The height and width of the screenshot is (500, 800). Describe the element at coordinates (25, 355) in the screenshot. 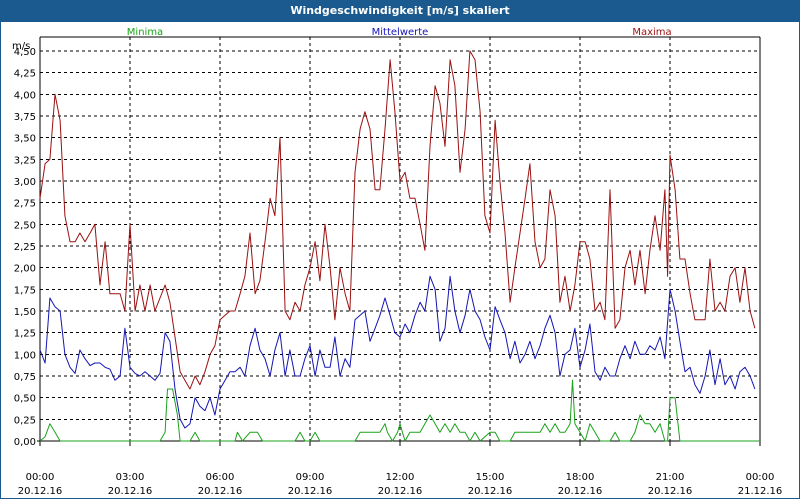

I see `y-tick-label: 1,00` at that location.